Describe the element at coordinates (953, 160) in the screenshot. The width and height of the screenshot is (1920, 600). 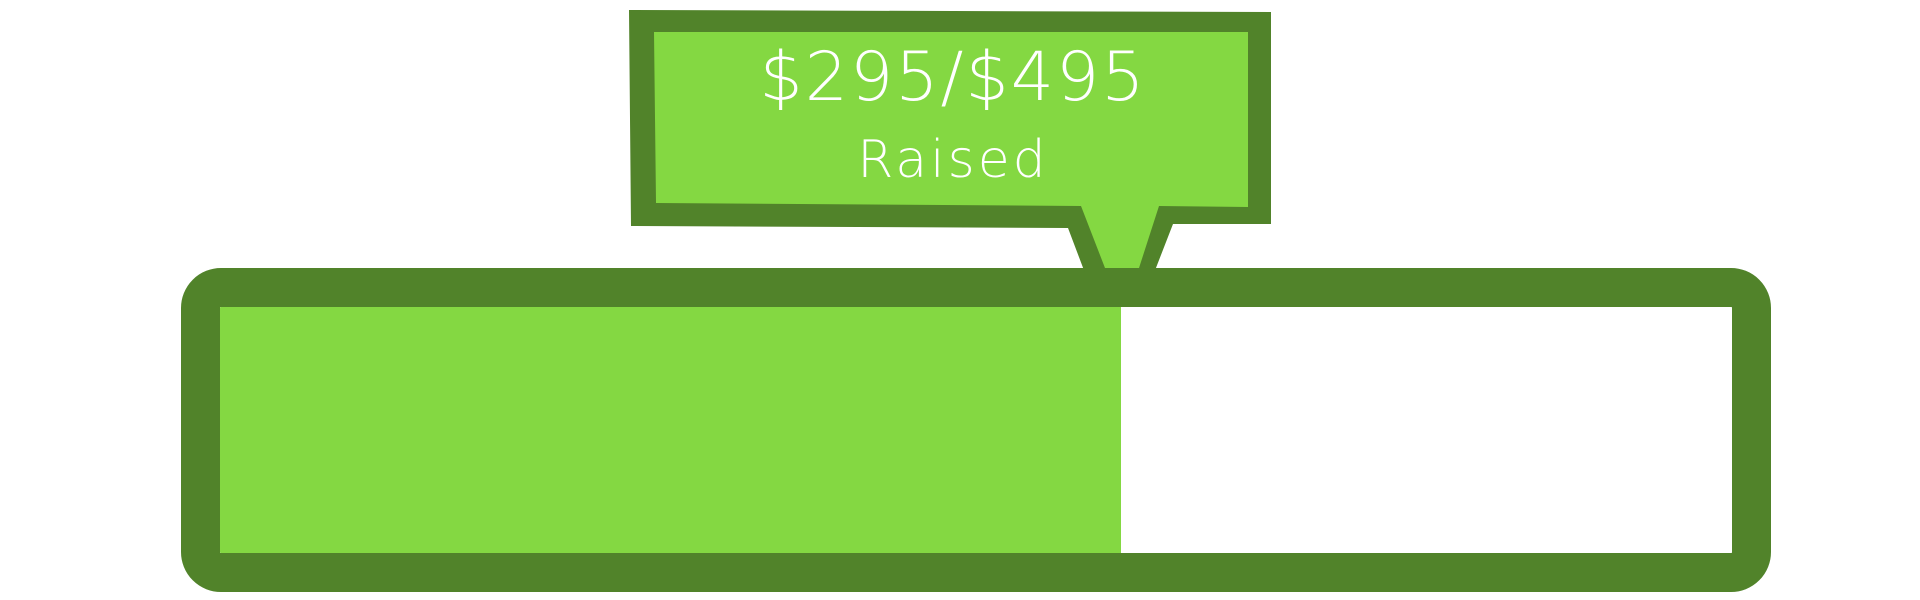
I see `raised-label: Raised` at that location.